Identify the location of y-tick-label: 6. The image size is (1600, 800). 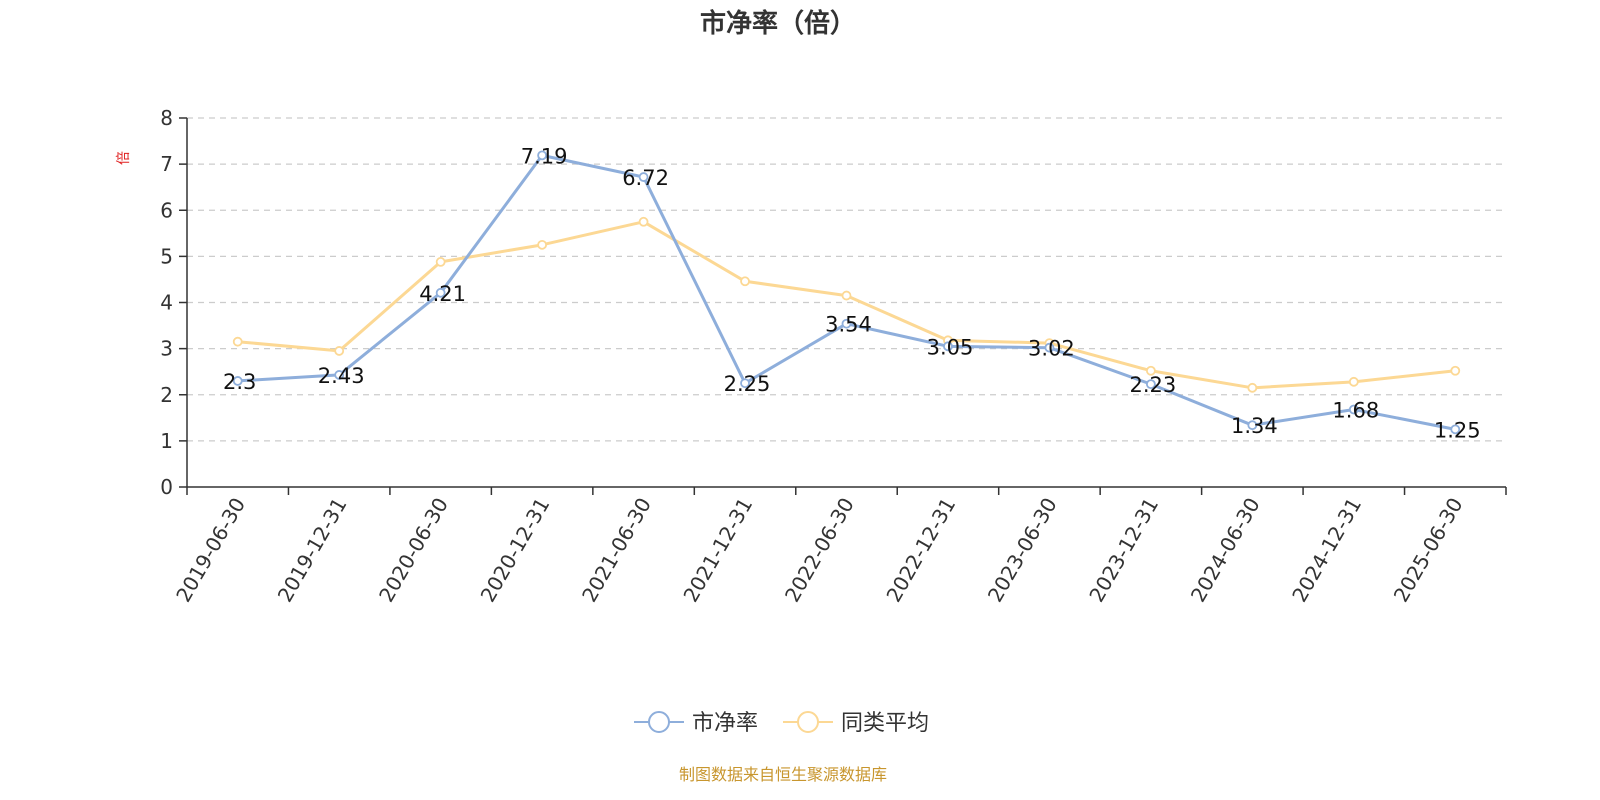
(166, 210).